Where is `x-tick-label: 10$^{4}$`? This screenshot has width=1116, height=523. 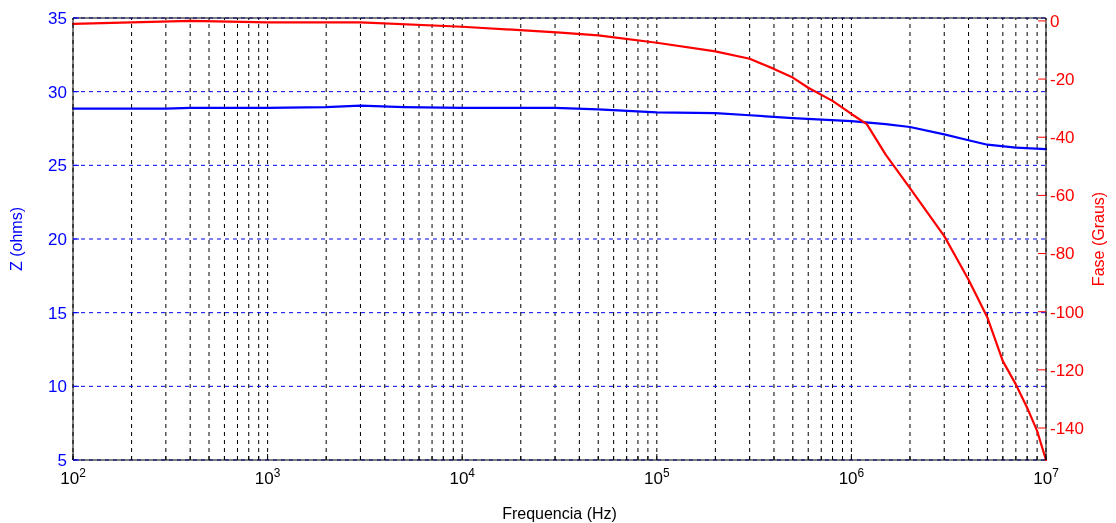
x-tick-label: 10$^{4}$ is located at coordinates (462, 477).